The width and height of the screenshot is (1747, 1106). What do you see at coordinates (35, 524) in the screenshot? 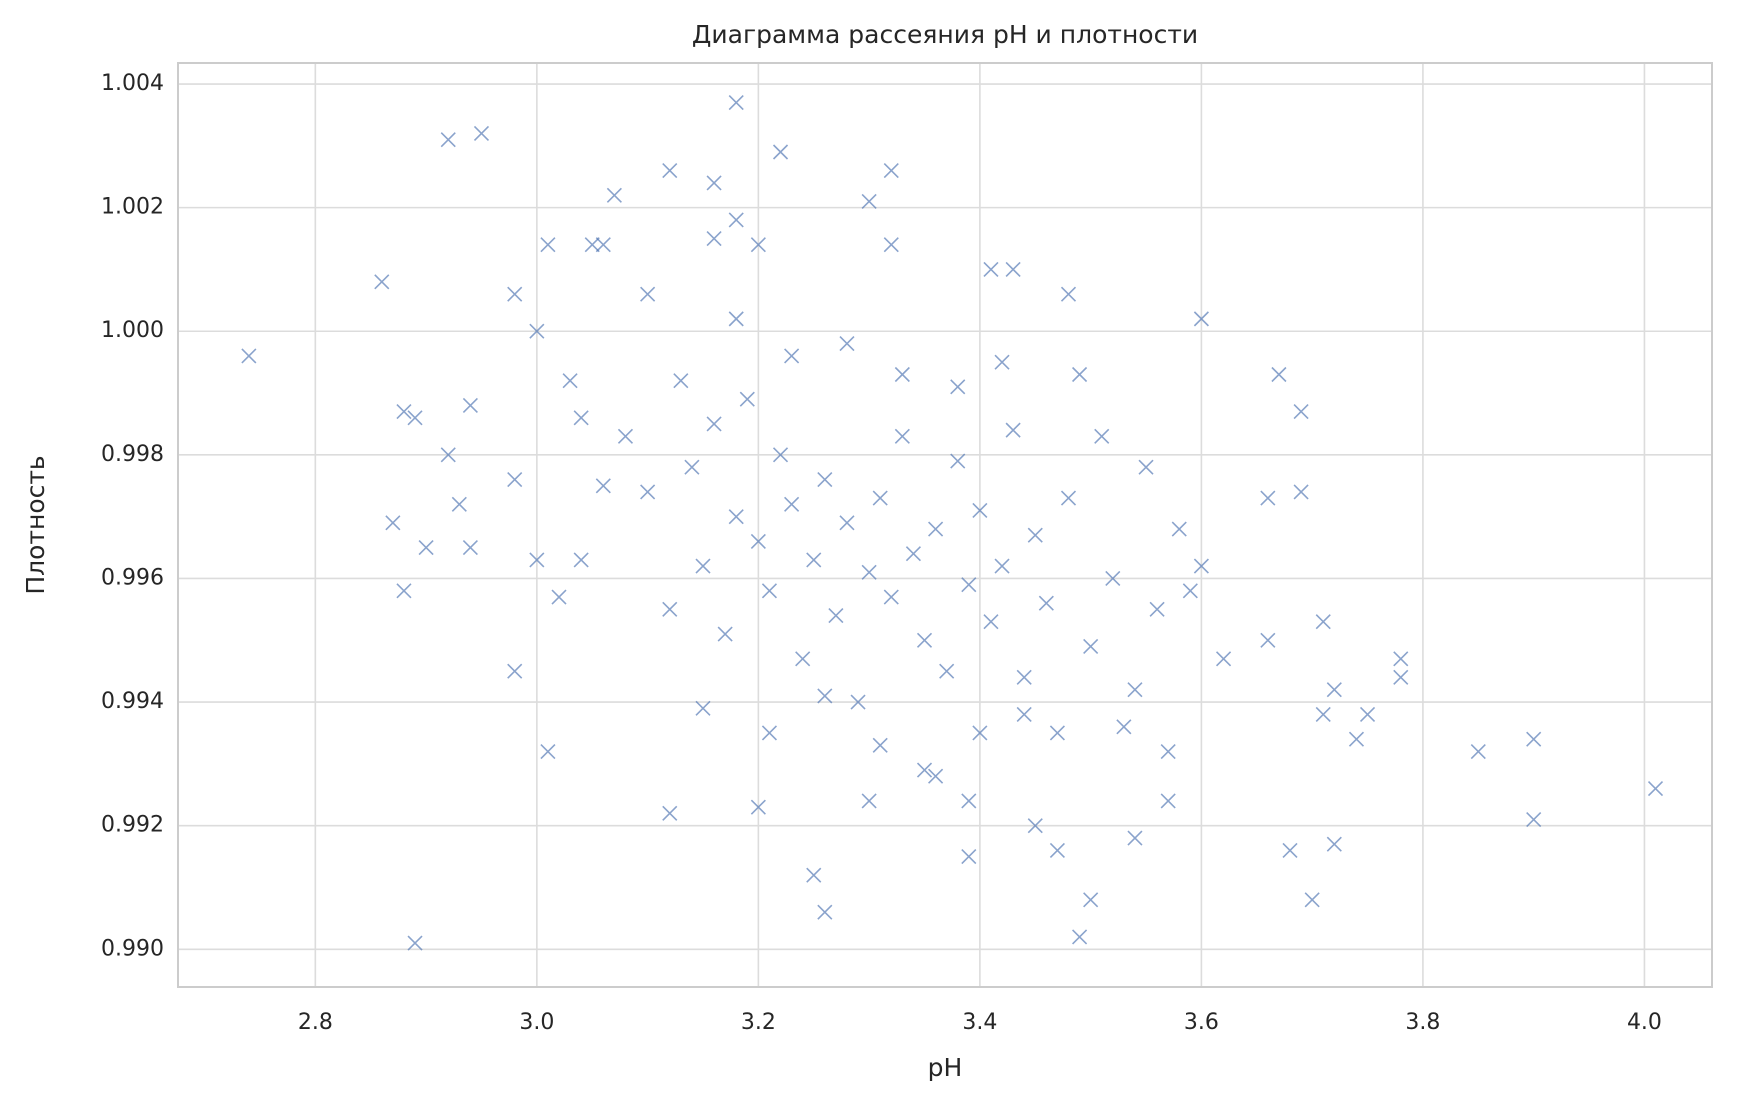
I see `y-axis-label: Плотность` at bounding box center [35, 524].